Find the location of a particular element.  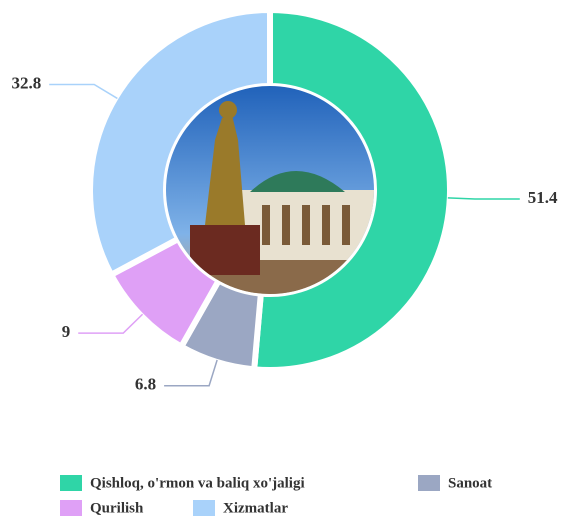

value-label: 32.8 is located at coordinates (26, 82).